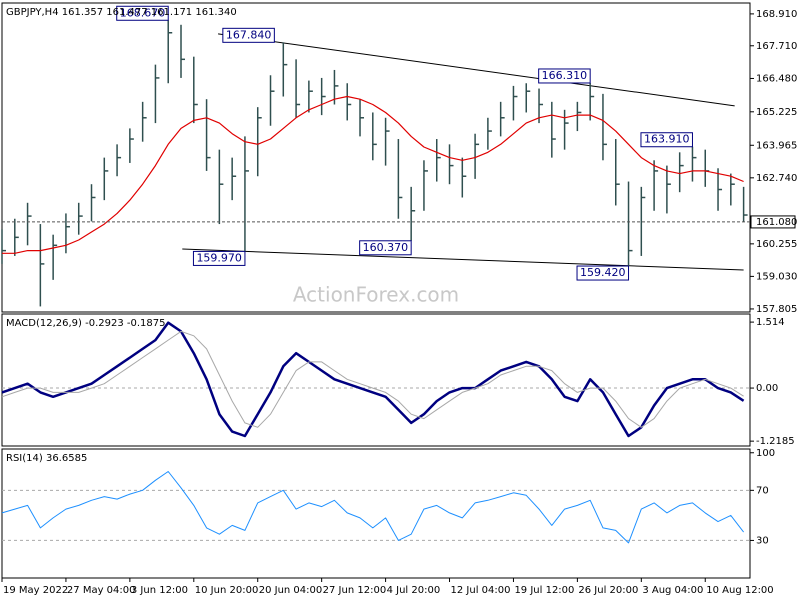 This screenshot has height=600, width=800. I want to click on y-tick-label: 162.740, so click(776, 178).